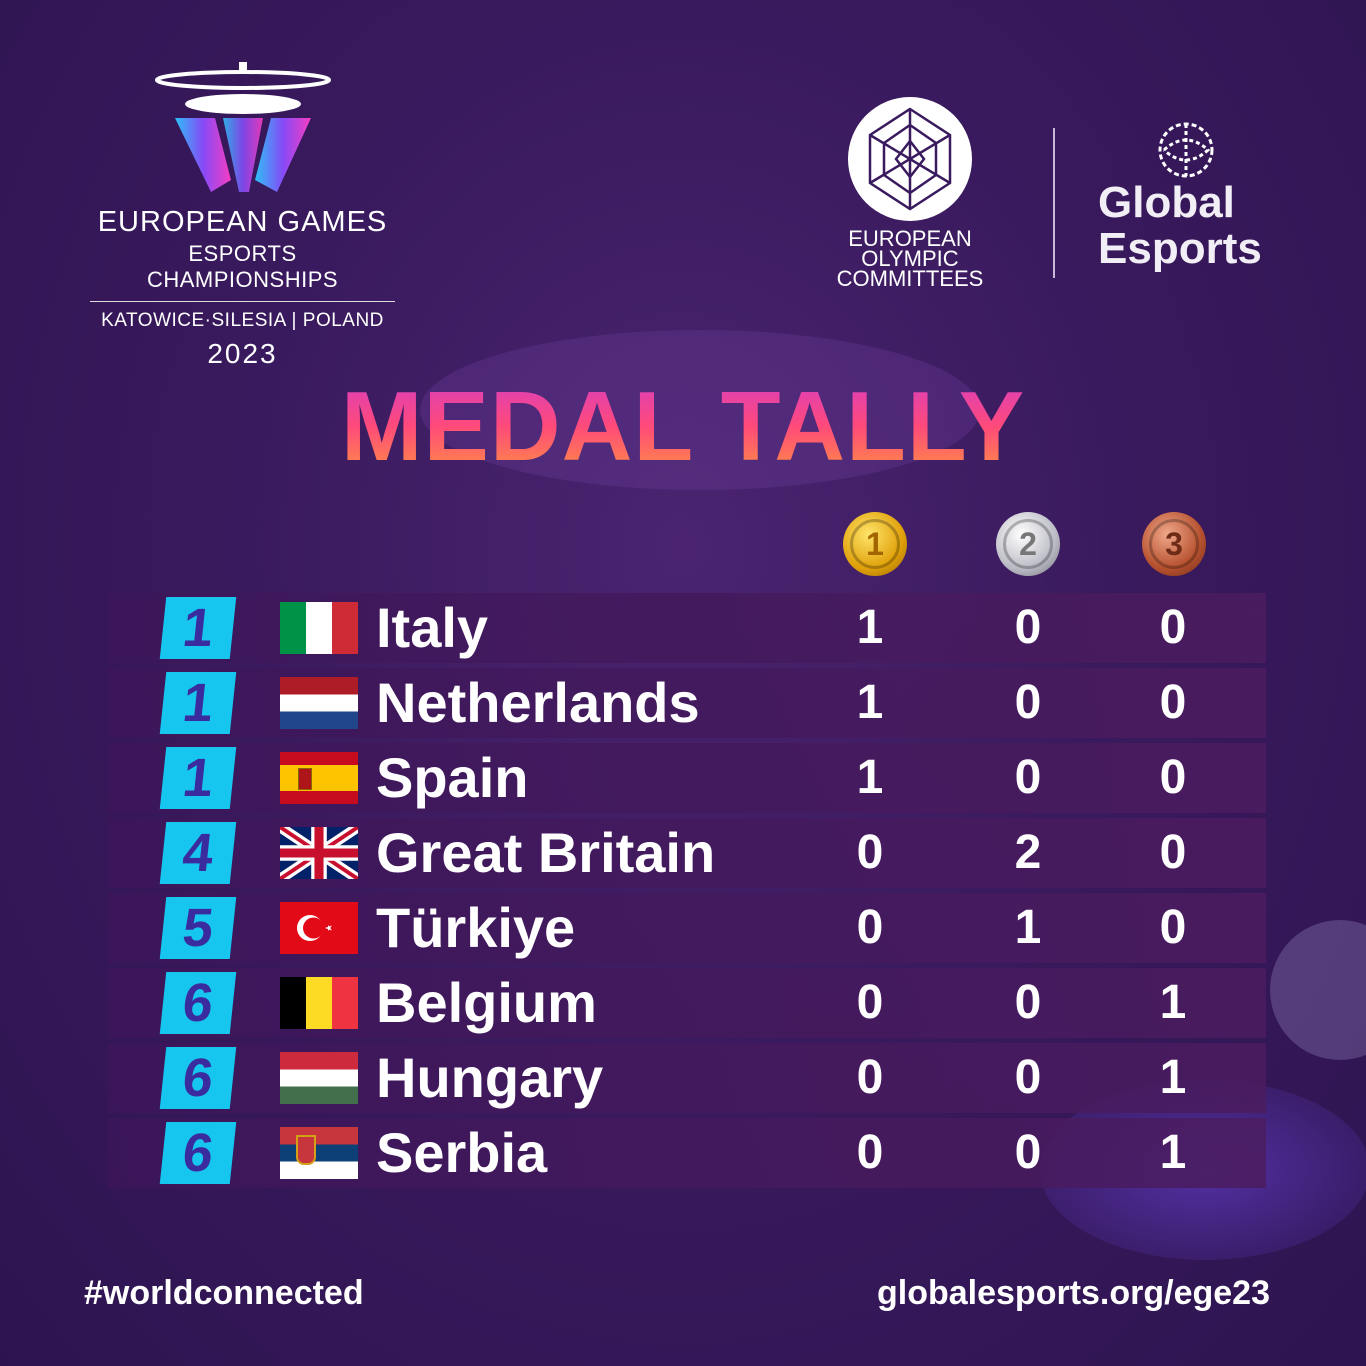  What do you see at coordinates (910, 238) in the screenshot?
I see `eoc-line1: EUROPEAN` at bounding box center [910, 238].